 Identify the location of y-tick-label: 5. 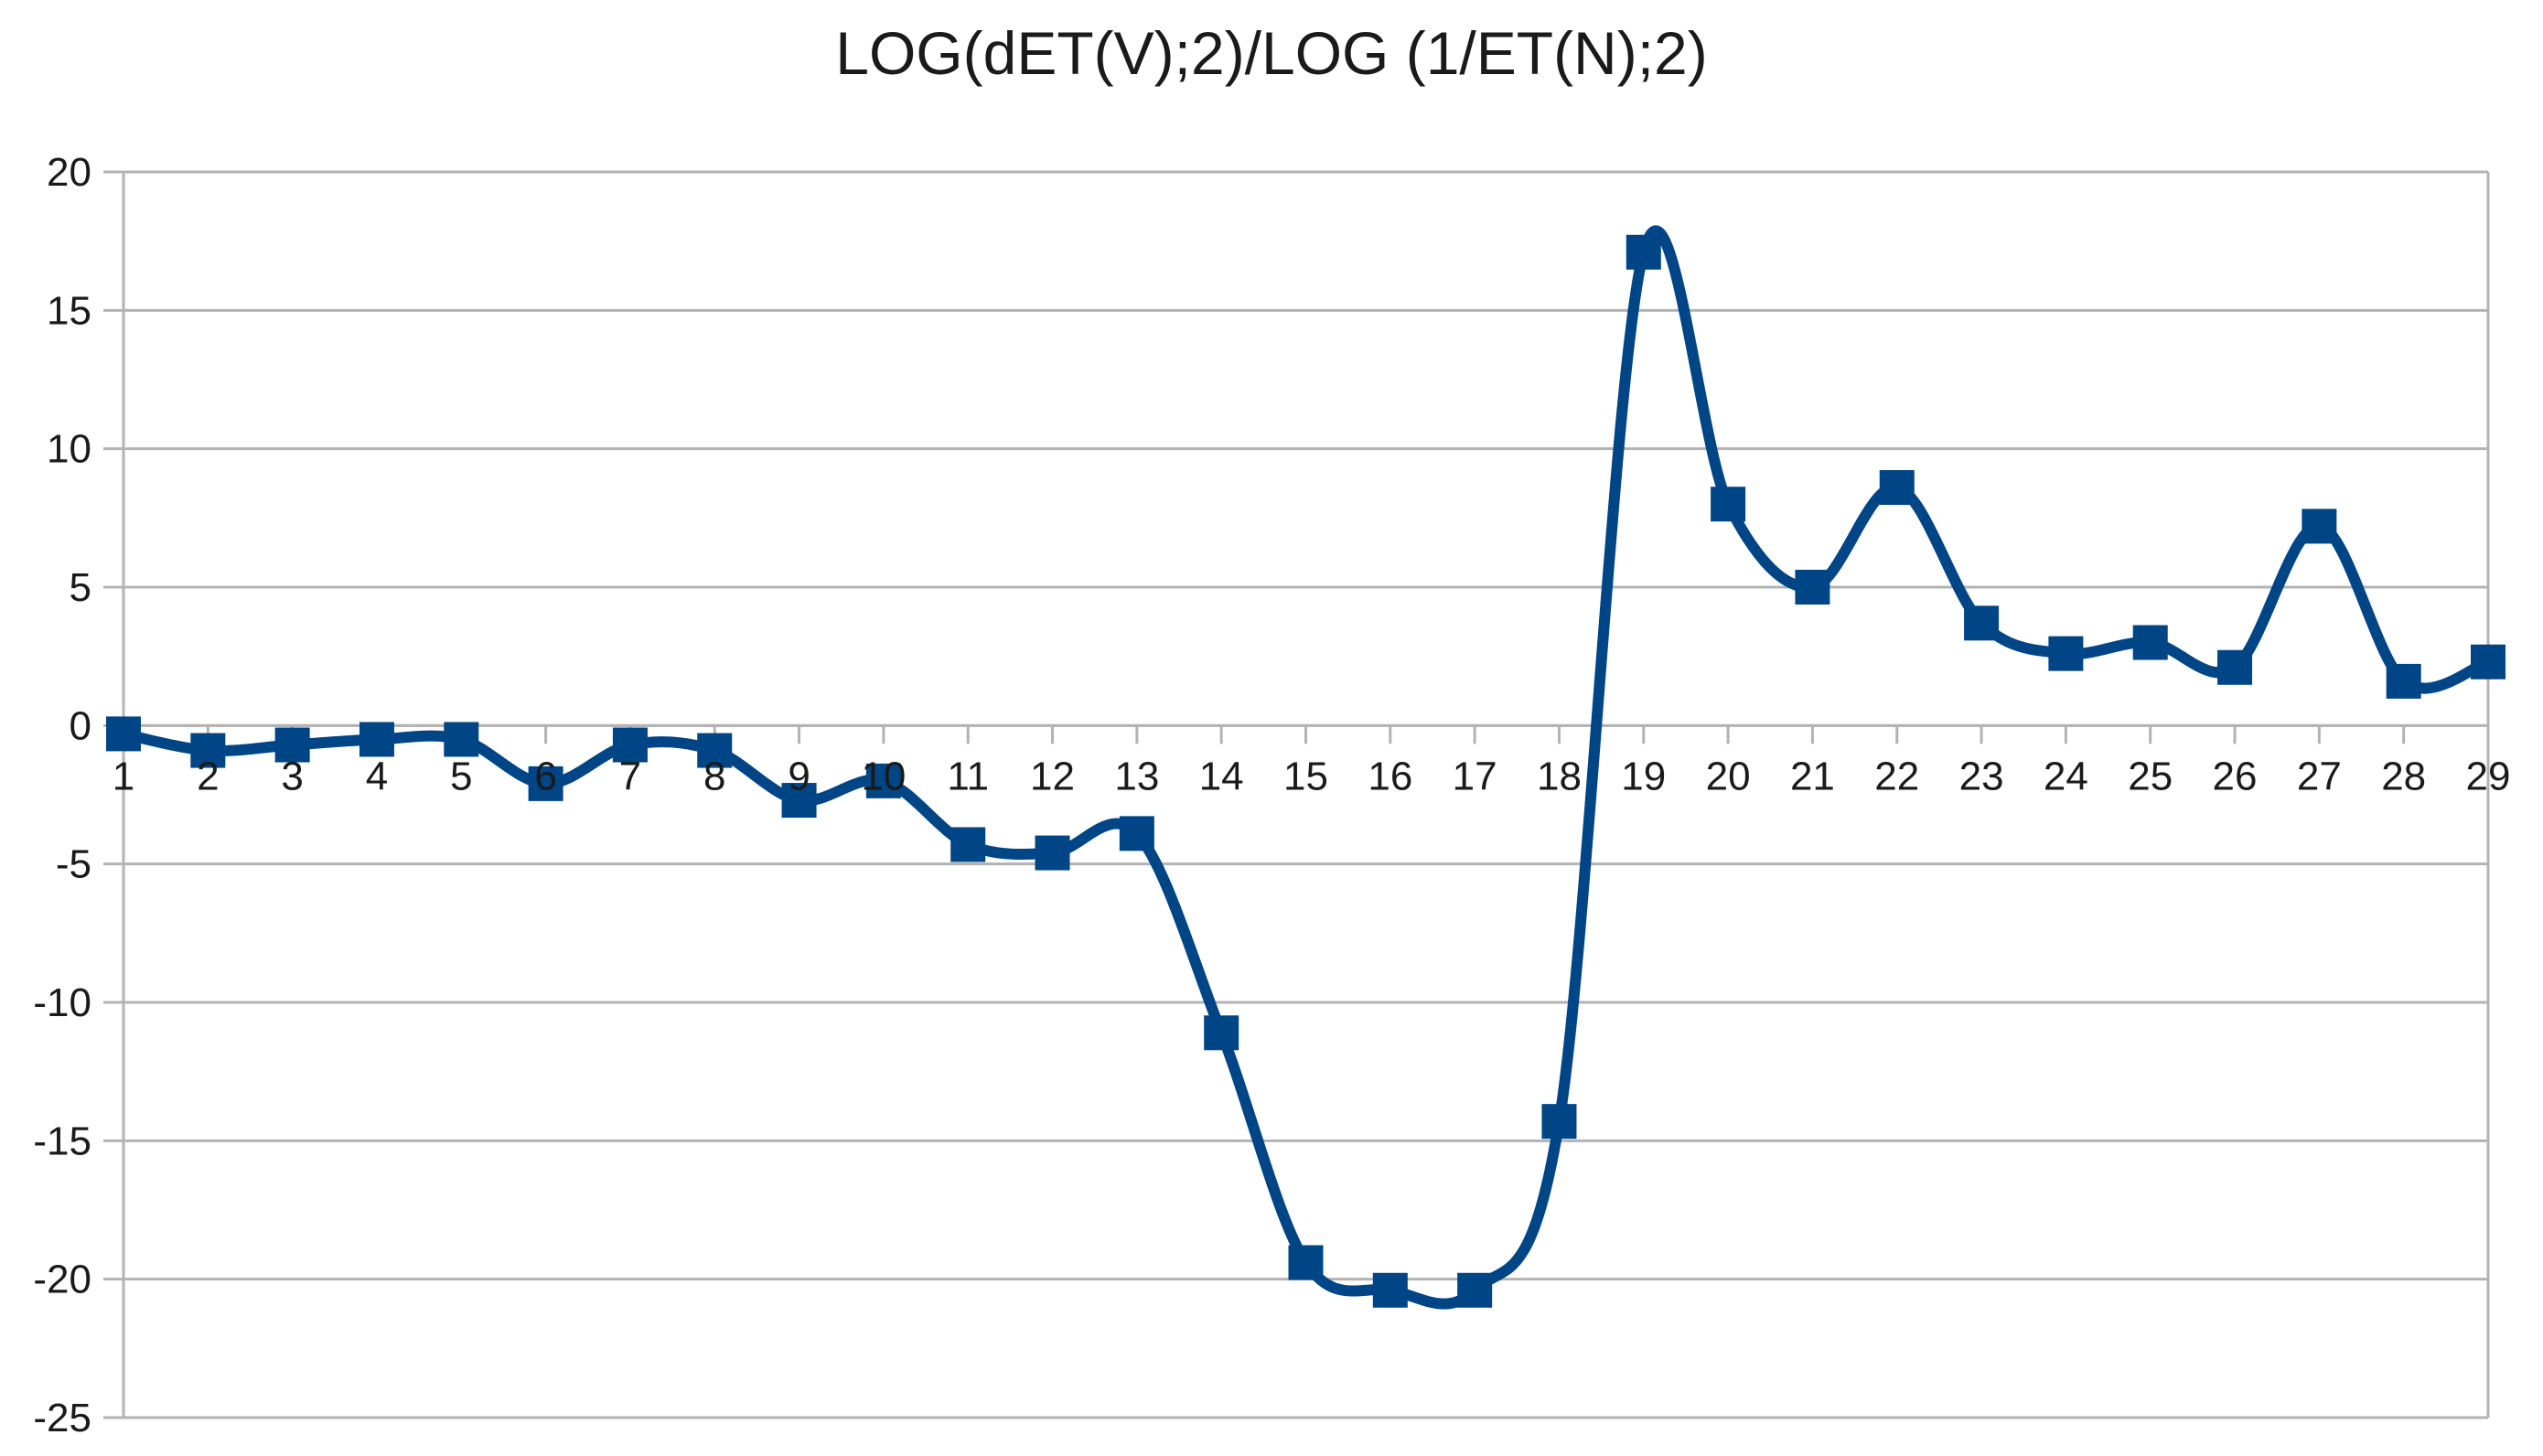
(80, 587).